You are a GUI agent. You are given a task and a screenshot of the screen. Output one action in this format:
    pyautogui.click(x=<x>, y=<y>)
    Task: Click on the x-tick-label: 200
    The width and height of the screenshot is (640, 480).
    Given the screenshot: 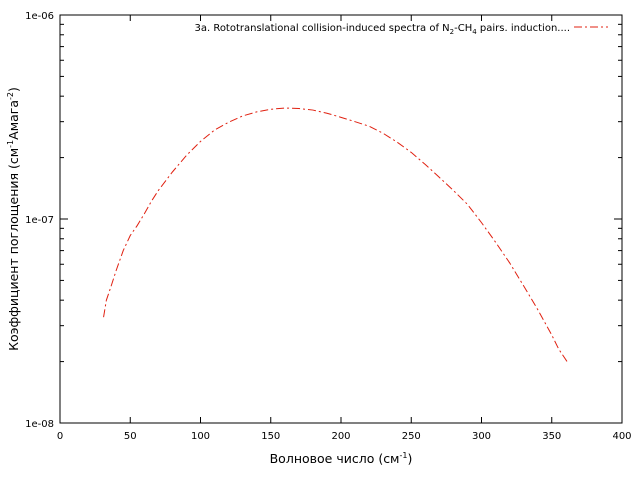 What is the action you would take?
    pyautogui.click(x=340, y=436)
    